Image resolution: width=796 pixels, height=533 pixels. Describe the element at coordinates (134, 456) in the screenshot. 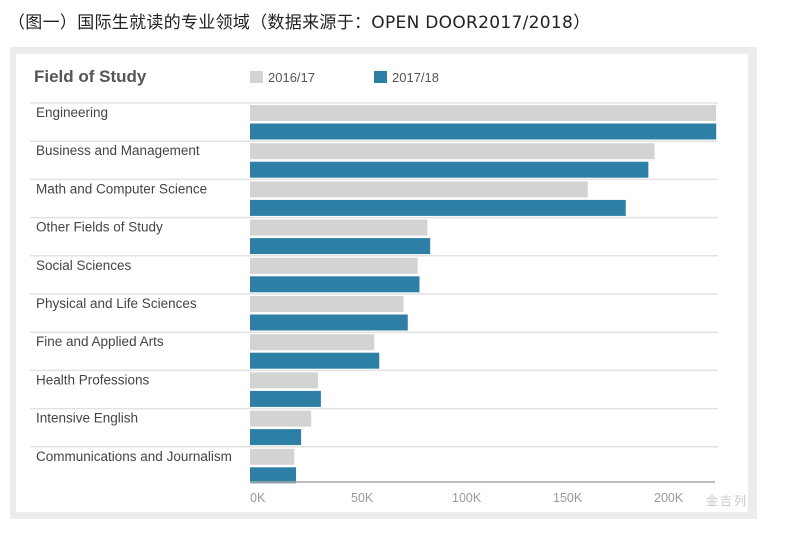

I see `category-label: Communications and Journalism` at that location.